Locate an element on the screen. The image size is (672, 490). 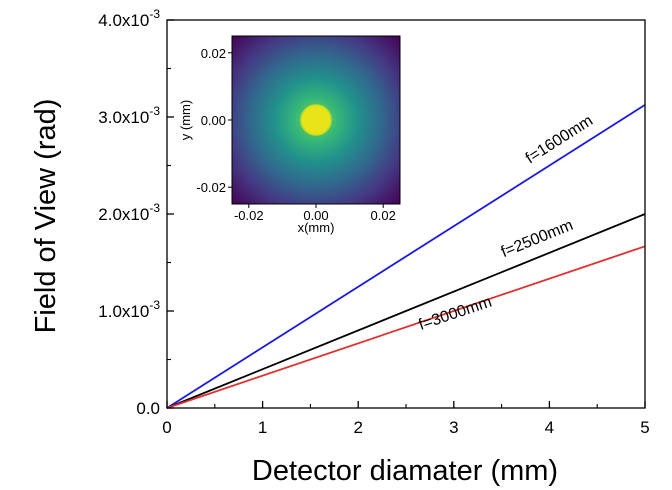
inset-peak-edge is located at coordinates (316, 120).